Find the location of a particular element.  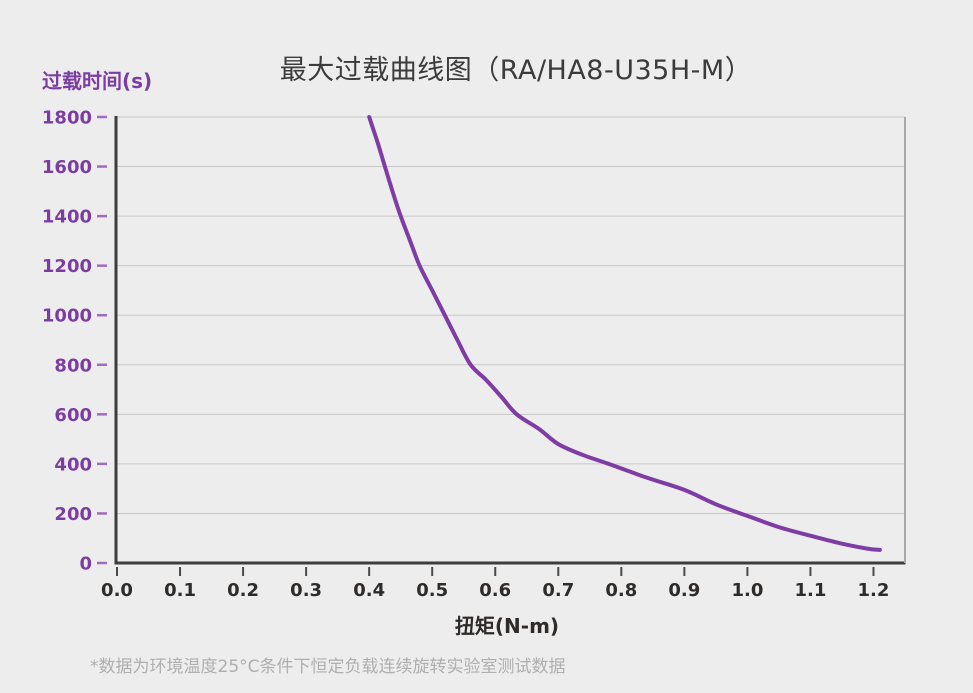

x-tick-label: 0.7 is located at coordinates (558, 590).